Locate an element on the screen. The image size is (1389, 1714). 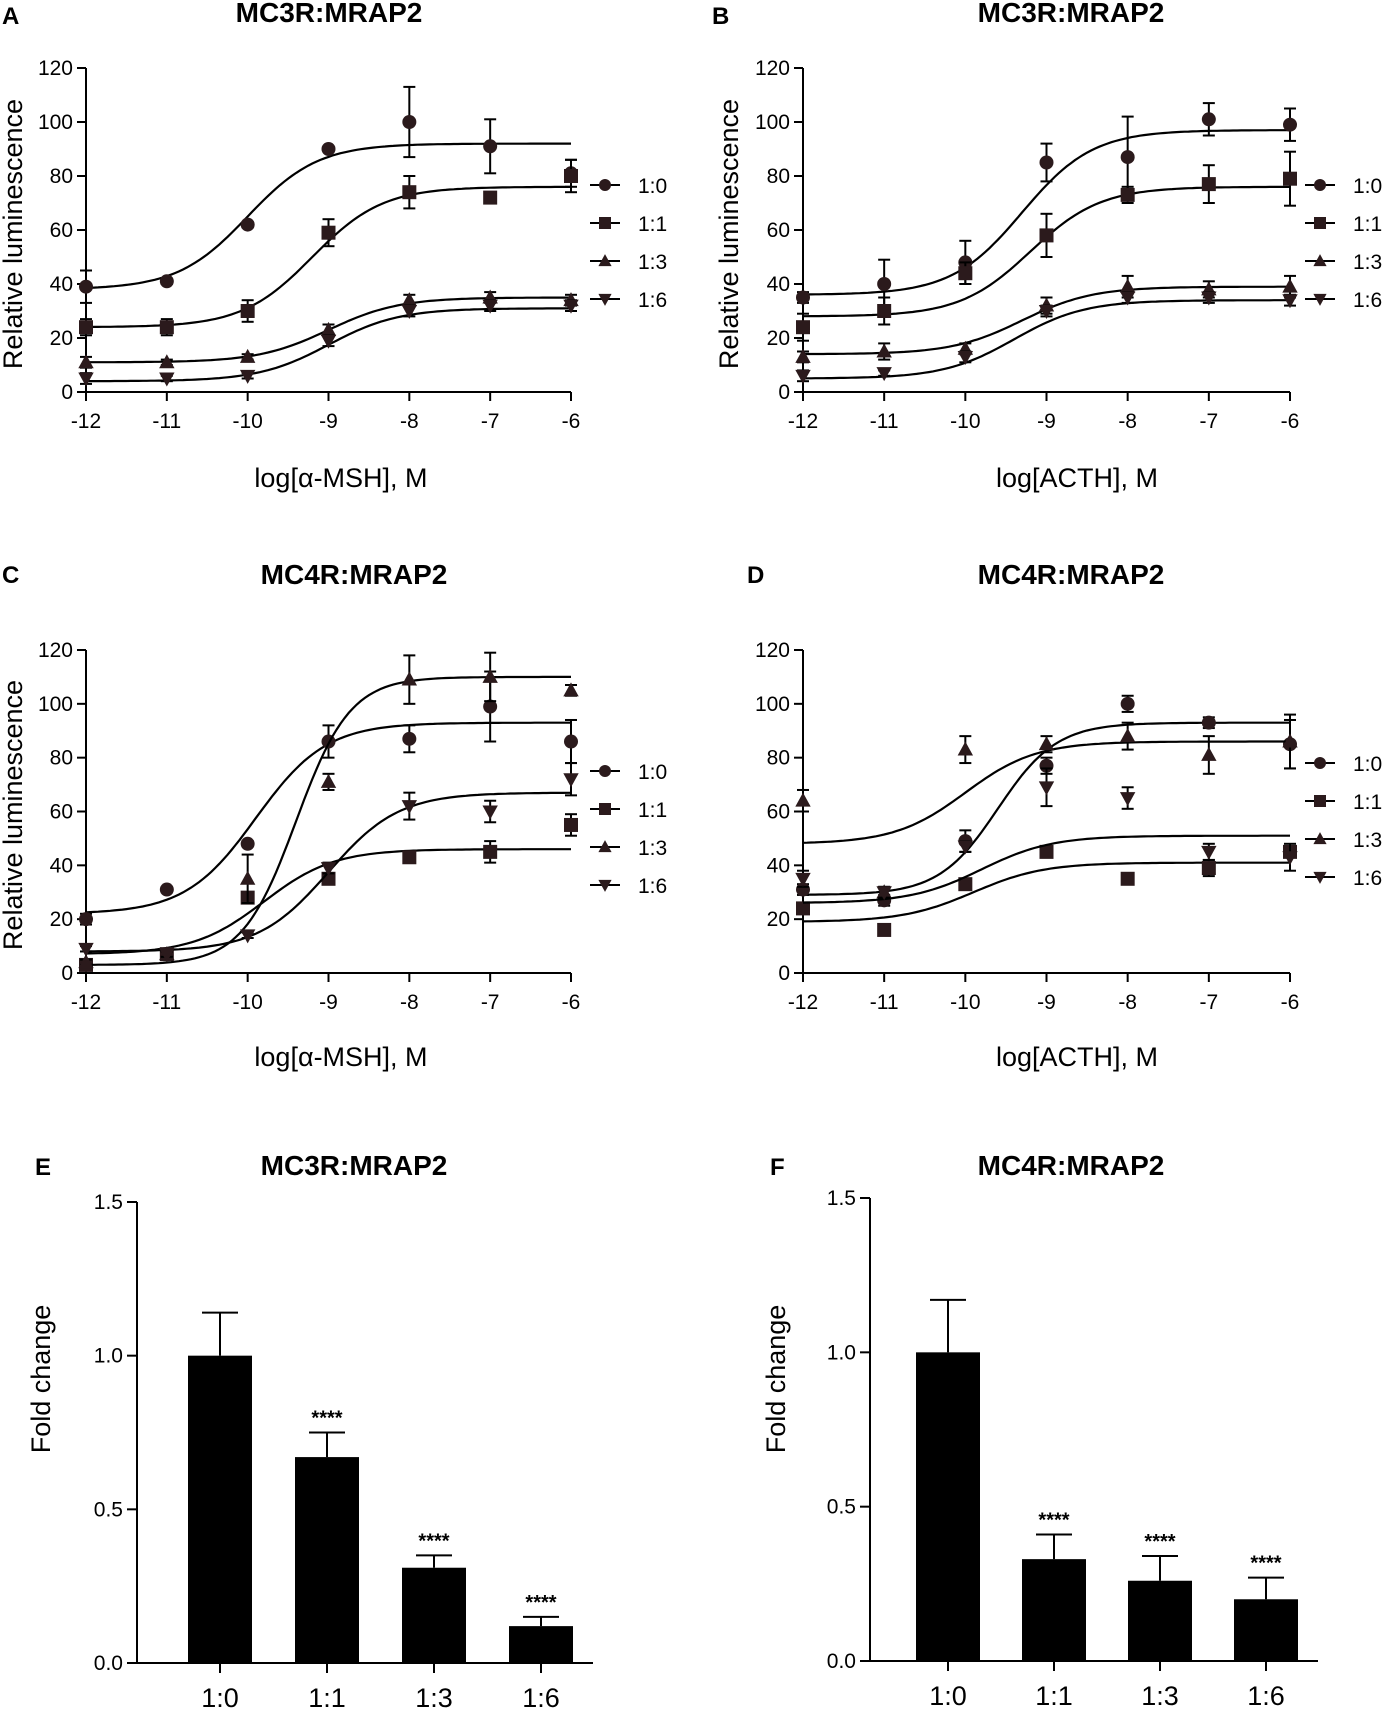
panel-f-y-tick-label: 1.5 is located at coordinates (841, 1198).